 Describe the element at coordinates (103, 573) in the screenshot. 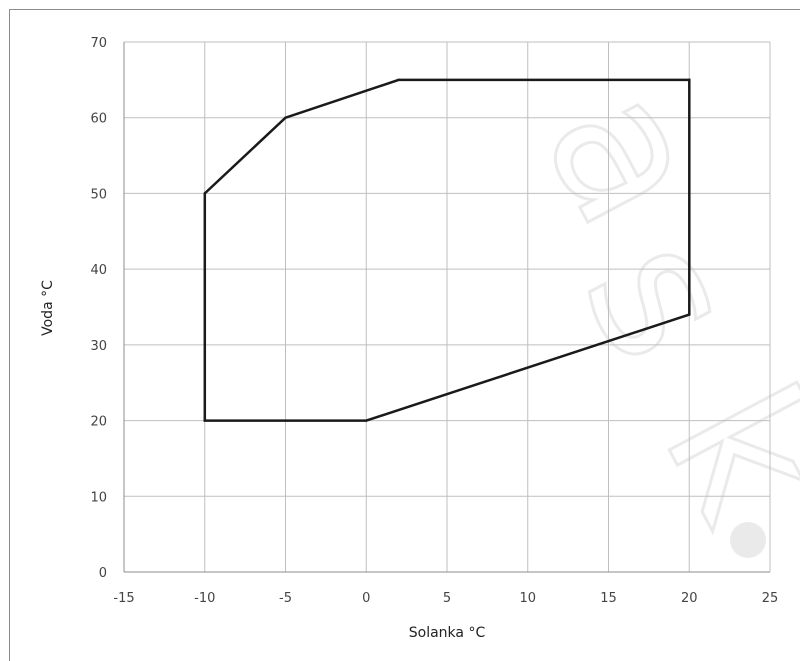

I see `y-tick-label-0: 0` at that location.